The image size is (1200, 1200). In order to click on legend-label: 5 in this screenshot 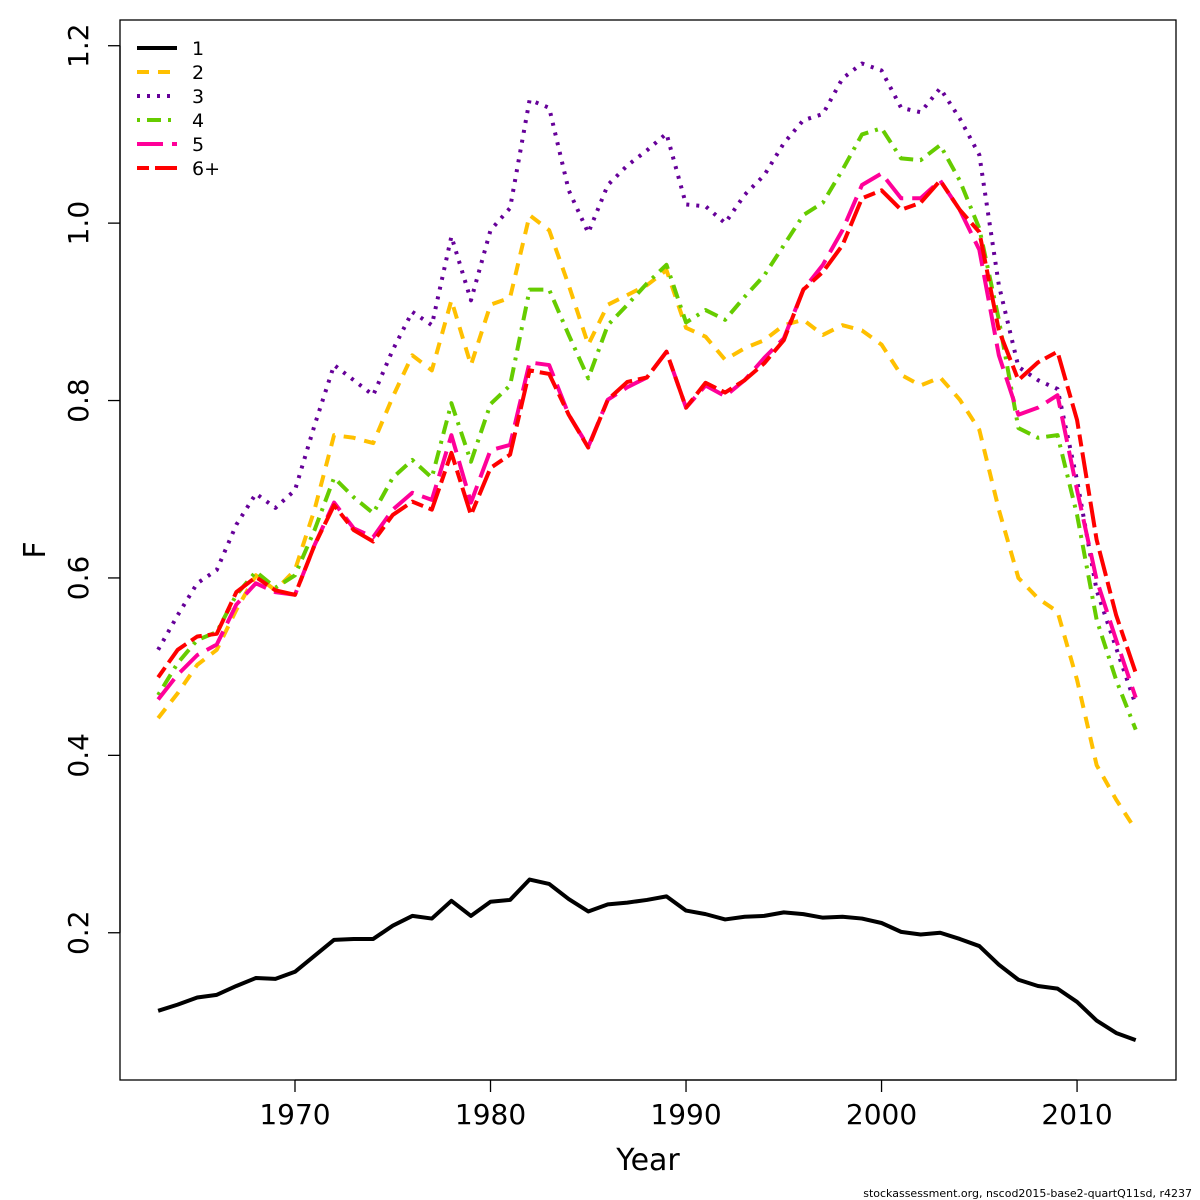, I will do `click(198, 145)`.